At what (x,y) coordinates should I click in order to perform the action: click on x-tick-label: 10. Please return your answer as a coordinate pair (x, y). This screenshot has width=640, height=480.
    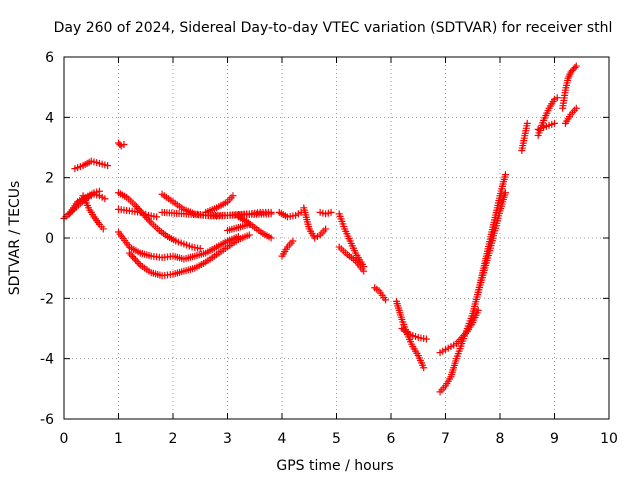
    Looking at the image, I should click on (609, 439).